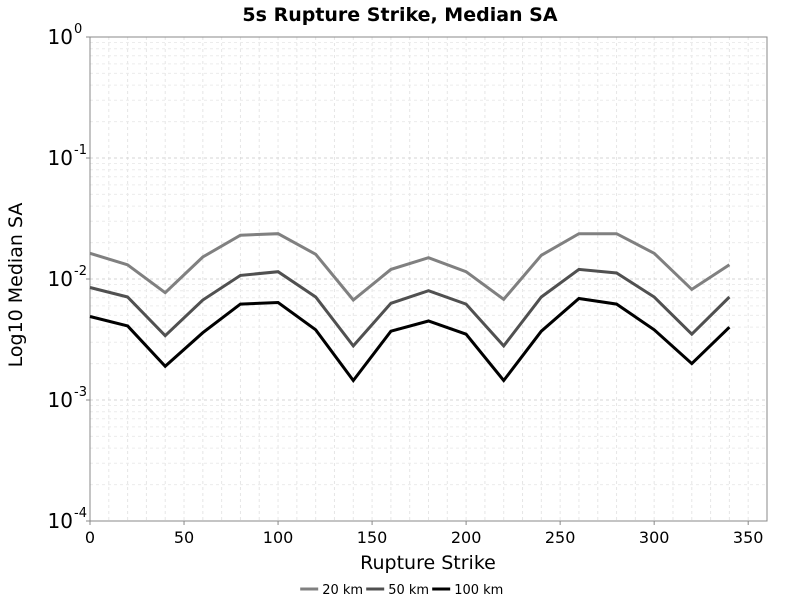  What do you see at coordinates (342, 590) in the screenshot?
I see `legend-label-1: 20 km` at bounding box center [342, 590].